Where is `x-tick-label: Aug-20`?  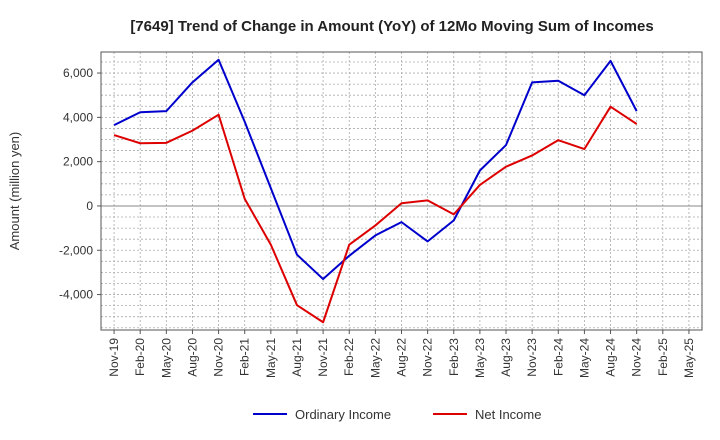 x-tick-label: Aug-20 is located at coordinates (192, 357).